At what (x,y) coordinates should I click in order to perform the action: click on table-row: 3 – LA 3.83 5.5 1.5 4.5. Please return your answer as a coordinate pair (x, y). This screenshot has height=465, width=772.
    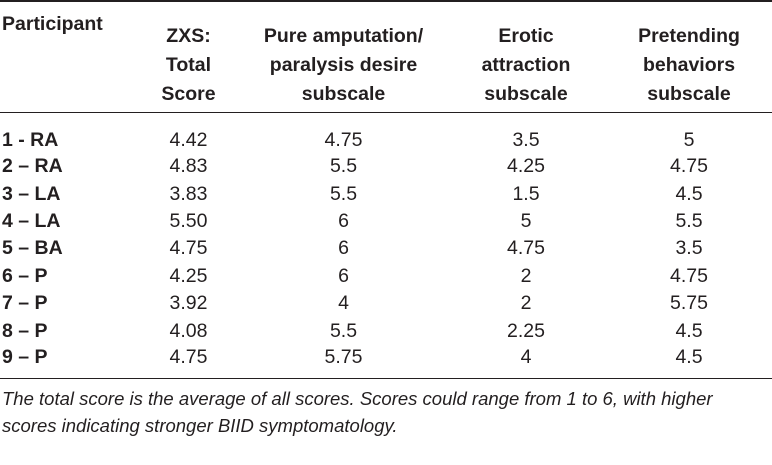
    Looking at the image, I should click on (386, 193).